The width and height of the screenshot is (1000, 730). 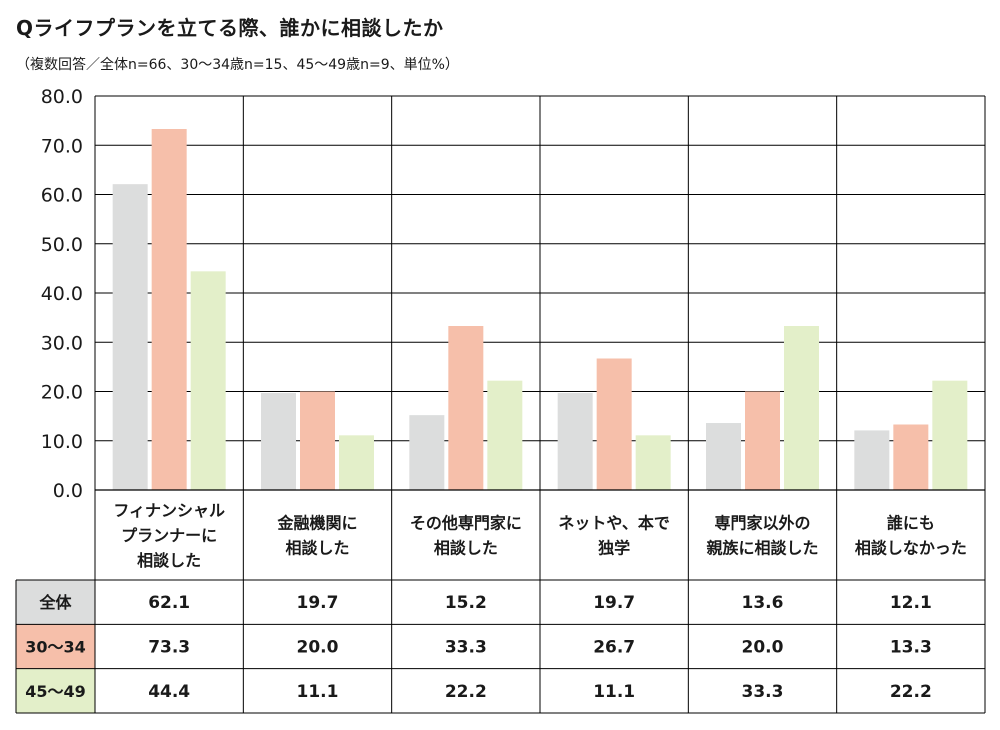 I want to click on data-label: 15.2, so click(x=466, y=603).